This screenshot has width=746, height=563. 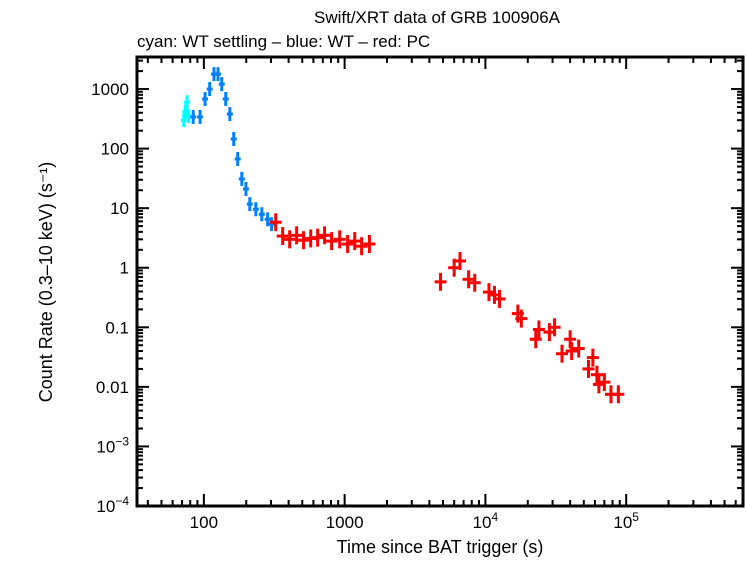 I want to click on y-tick-label: 0.1, so click(x=117, y=327).